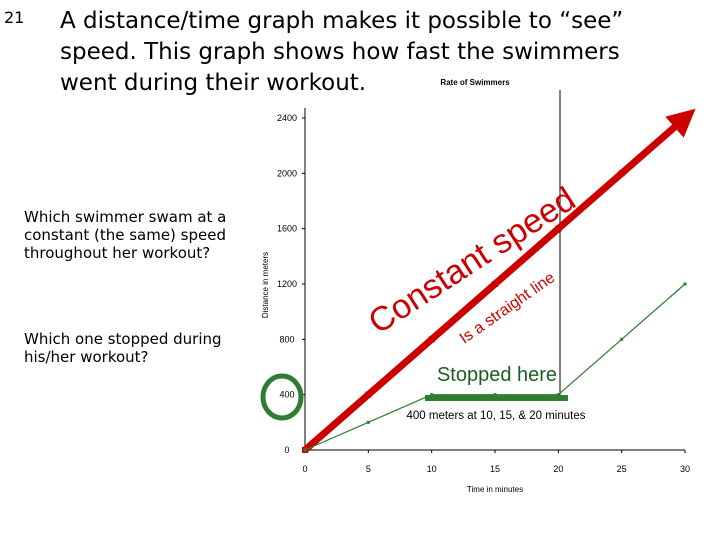 This screenshot has width=720, height=540. I want to click on y-axis-label: Distance in meters, so click(265, 285).